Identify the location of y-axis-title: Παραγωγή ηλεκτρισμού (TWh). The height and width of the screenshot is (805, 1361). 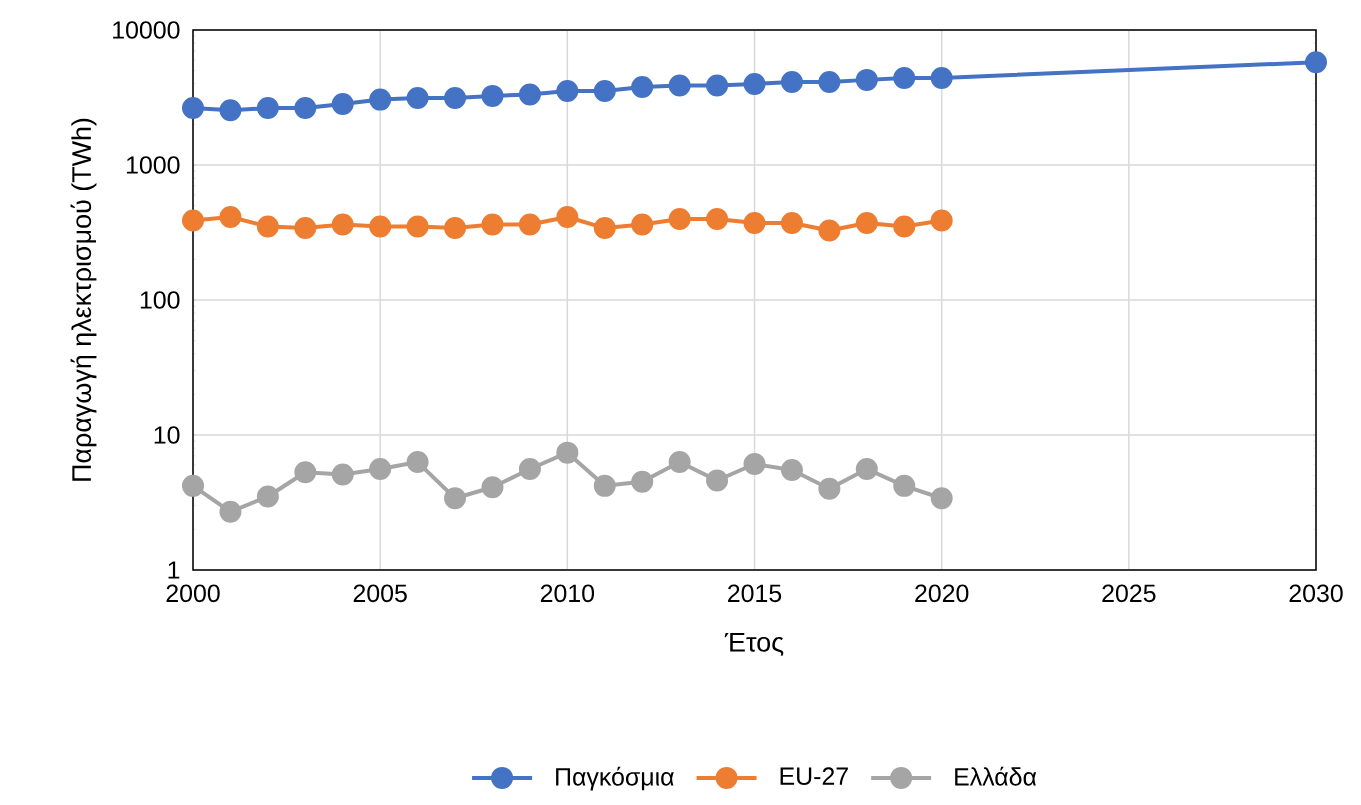
(83, 299).